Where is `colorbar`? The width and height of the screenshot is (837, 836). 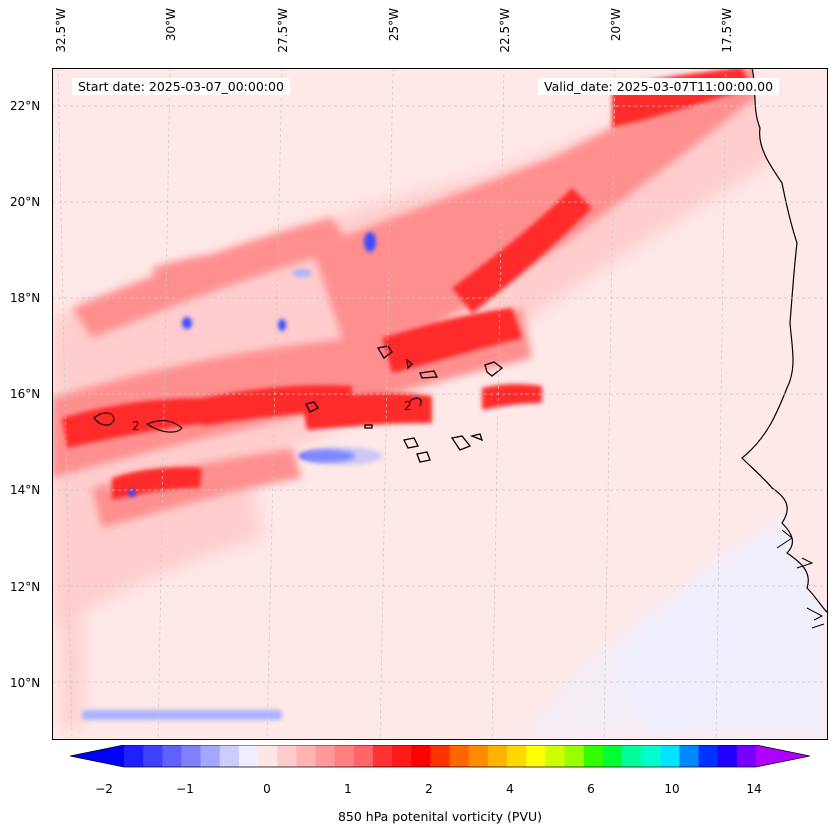
colorbar is located at coordinates (440, 756).